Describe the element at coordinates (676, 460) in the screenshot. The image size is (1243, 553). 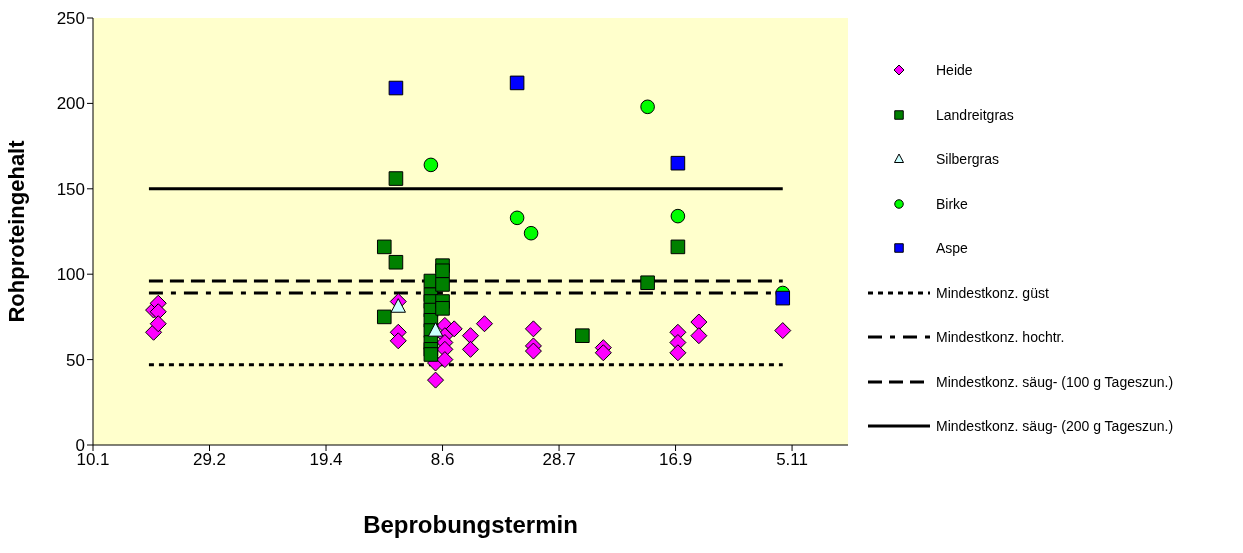
I see `x-tick-label: 16.9` at that location.